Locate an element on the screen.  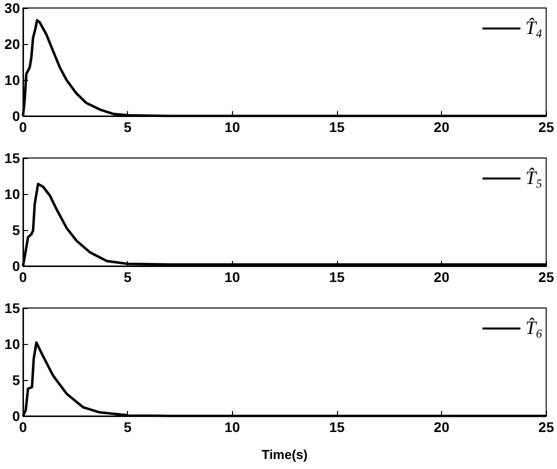
y-tick-label: 30 is located at coordinates (12, 8).